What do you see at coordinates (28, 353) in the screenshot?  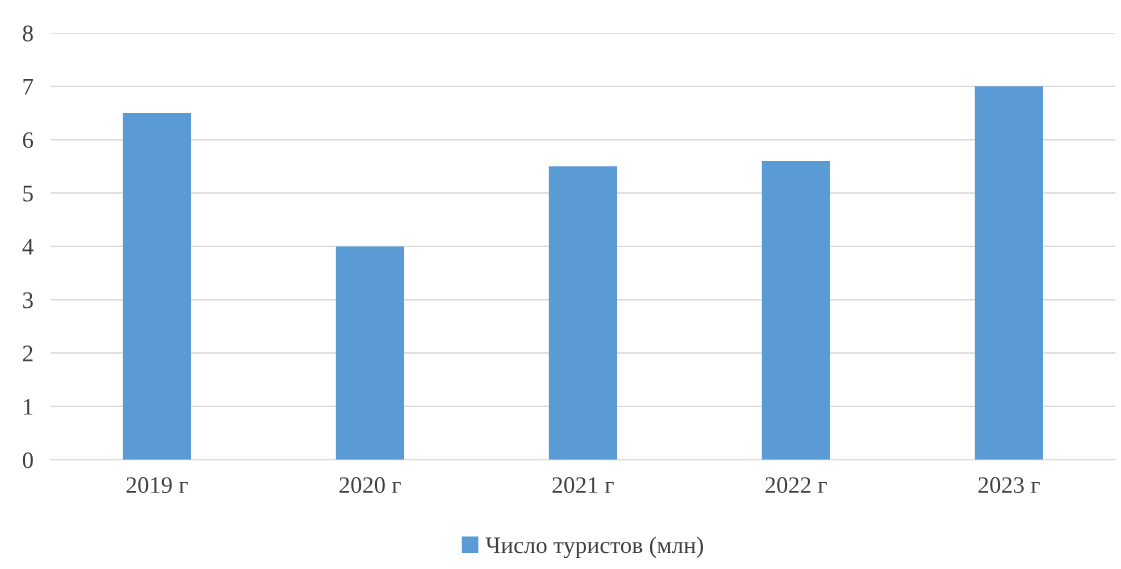 I see `y-tick-label: 2` at bounding box center [28, 353].